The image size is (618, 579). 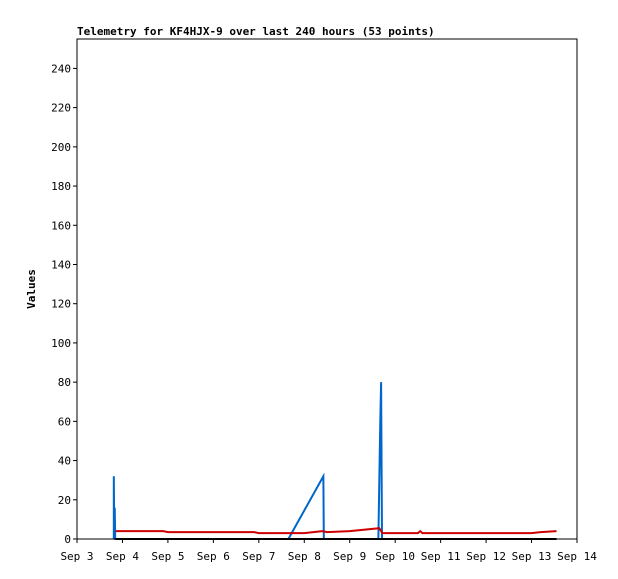 I want to click on x-tick-label: Sep 7, so click(x=258, y=556).